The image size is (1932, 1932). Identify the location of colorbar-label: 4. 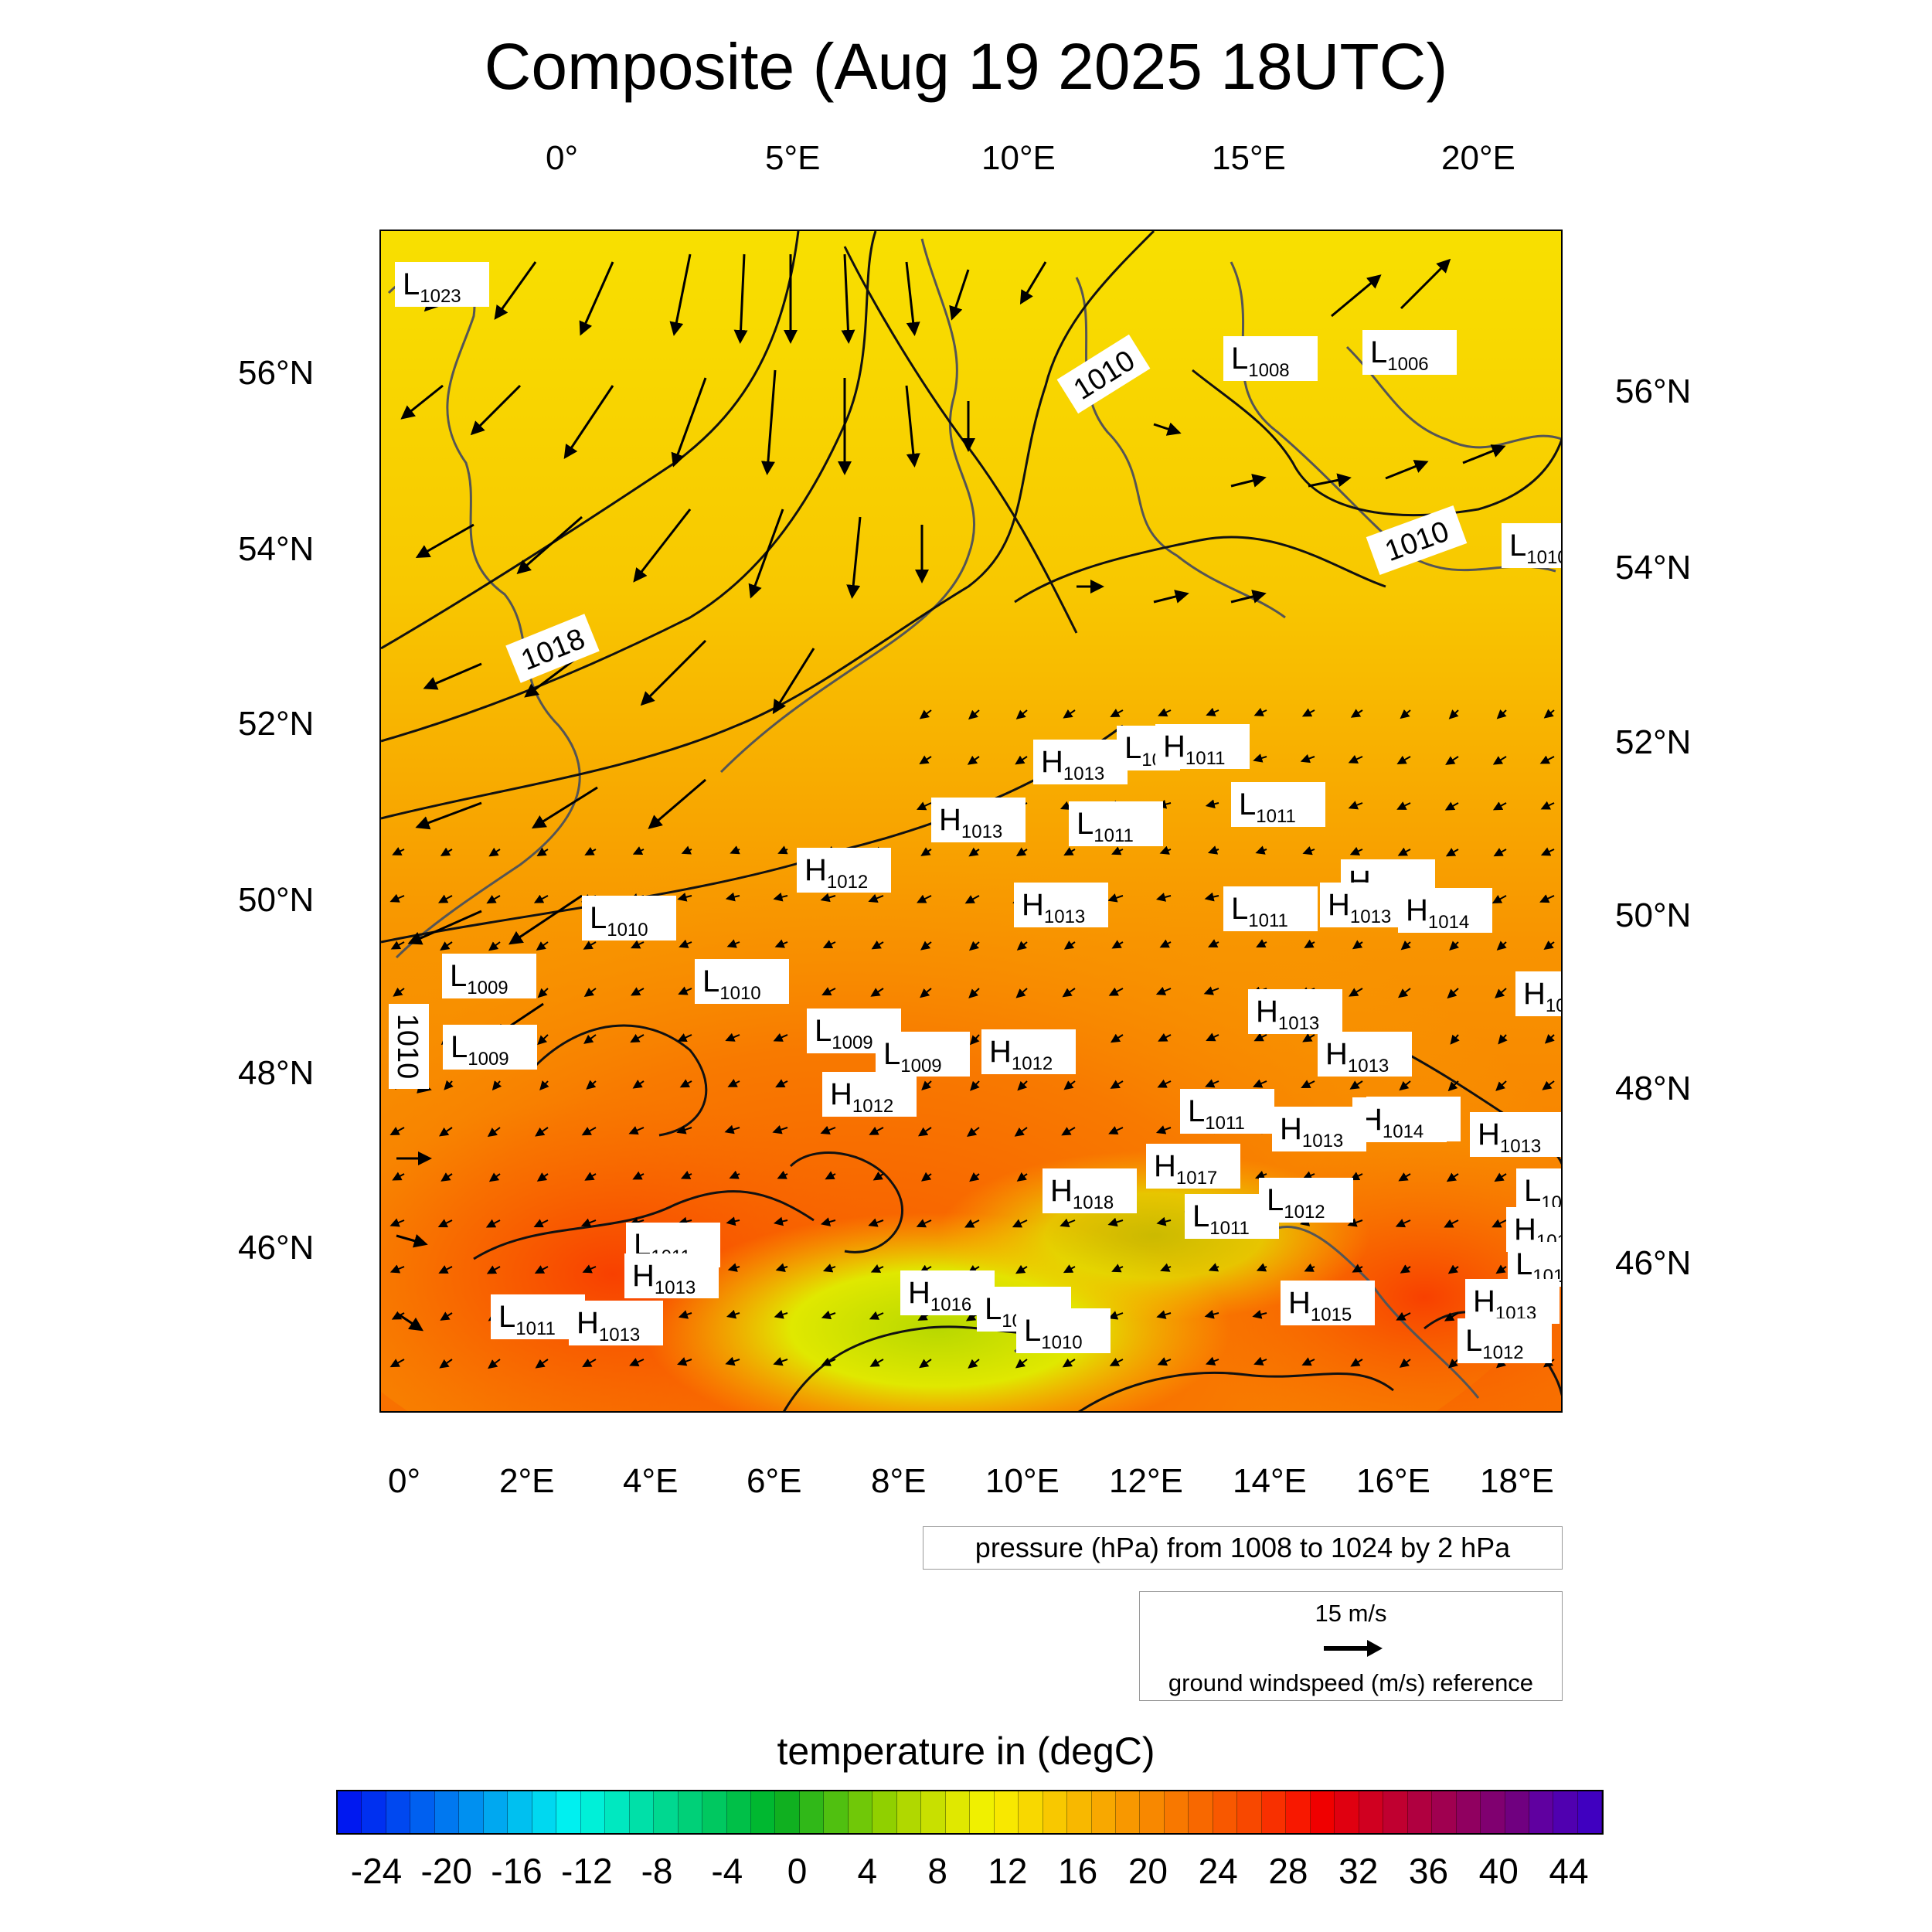
(868, 1871).